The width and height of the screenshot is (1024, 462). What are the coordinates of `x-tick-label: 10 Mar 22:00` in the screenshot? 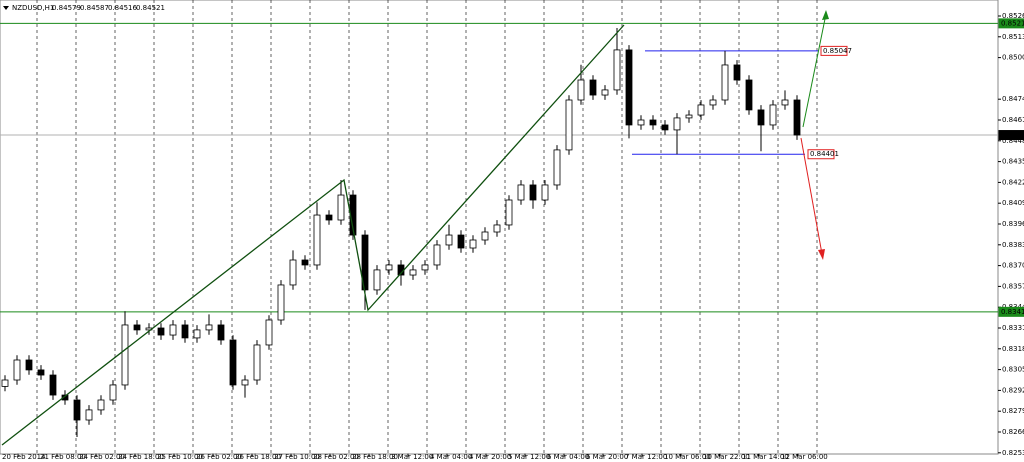 It's located at (726, 457).